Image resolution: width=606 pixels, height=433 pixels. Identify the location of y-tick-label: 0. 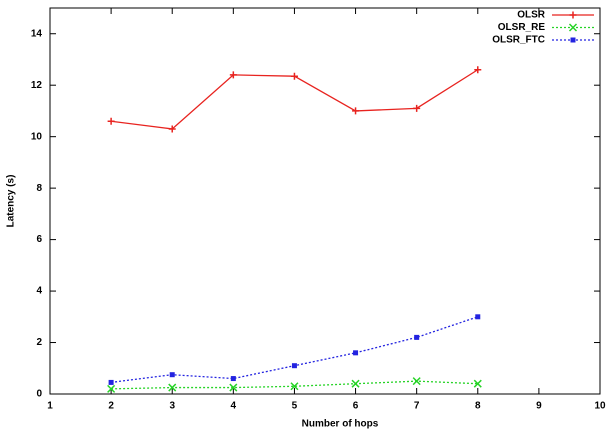
(39, 394).